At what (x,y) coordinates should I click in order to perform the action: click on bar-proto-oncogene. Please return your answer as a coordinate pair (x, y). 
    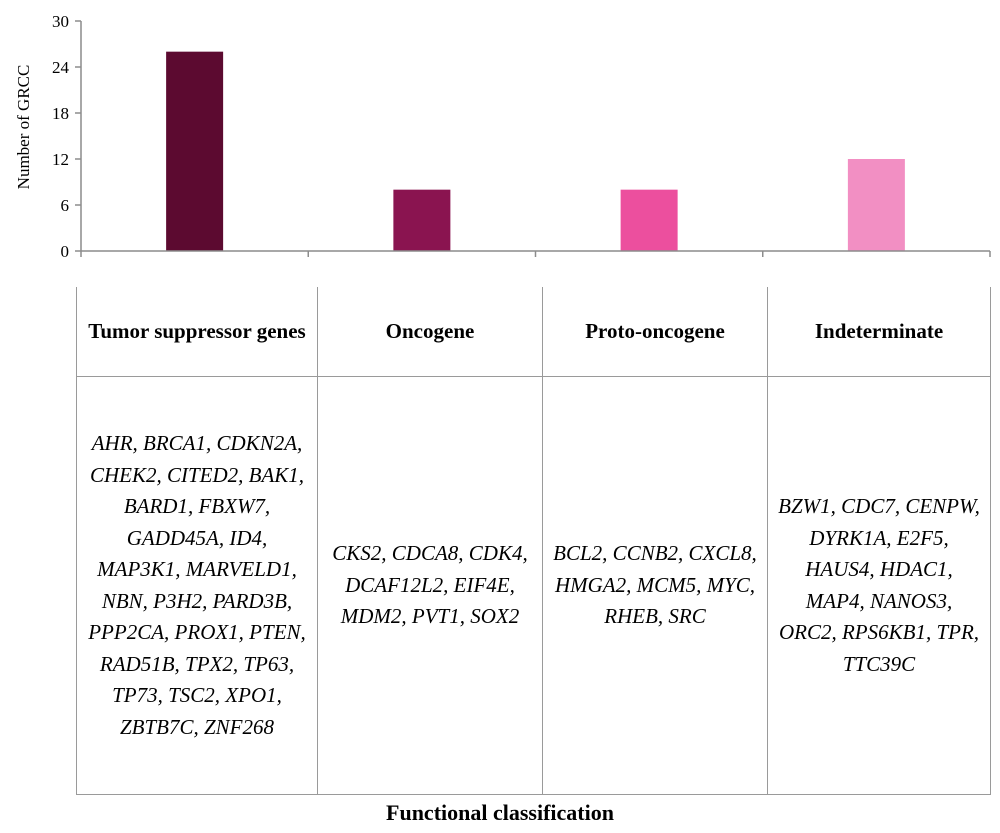
    Looking at the image, I should click on (649, 220).